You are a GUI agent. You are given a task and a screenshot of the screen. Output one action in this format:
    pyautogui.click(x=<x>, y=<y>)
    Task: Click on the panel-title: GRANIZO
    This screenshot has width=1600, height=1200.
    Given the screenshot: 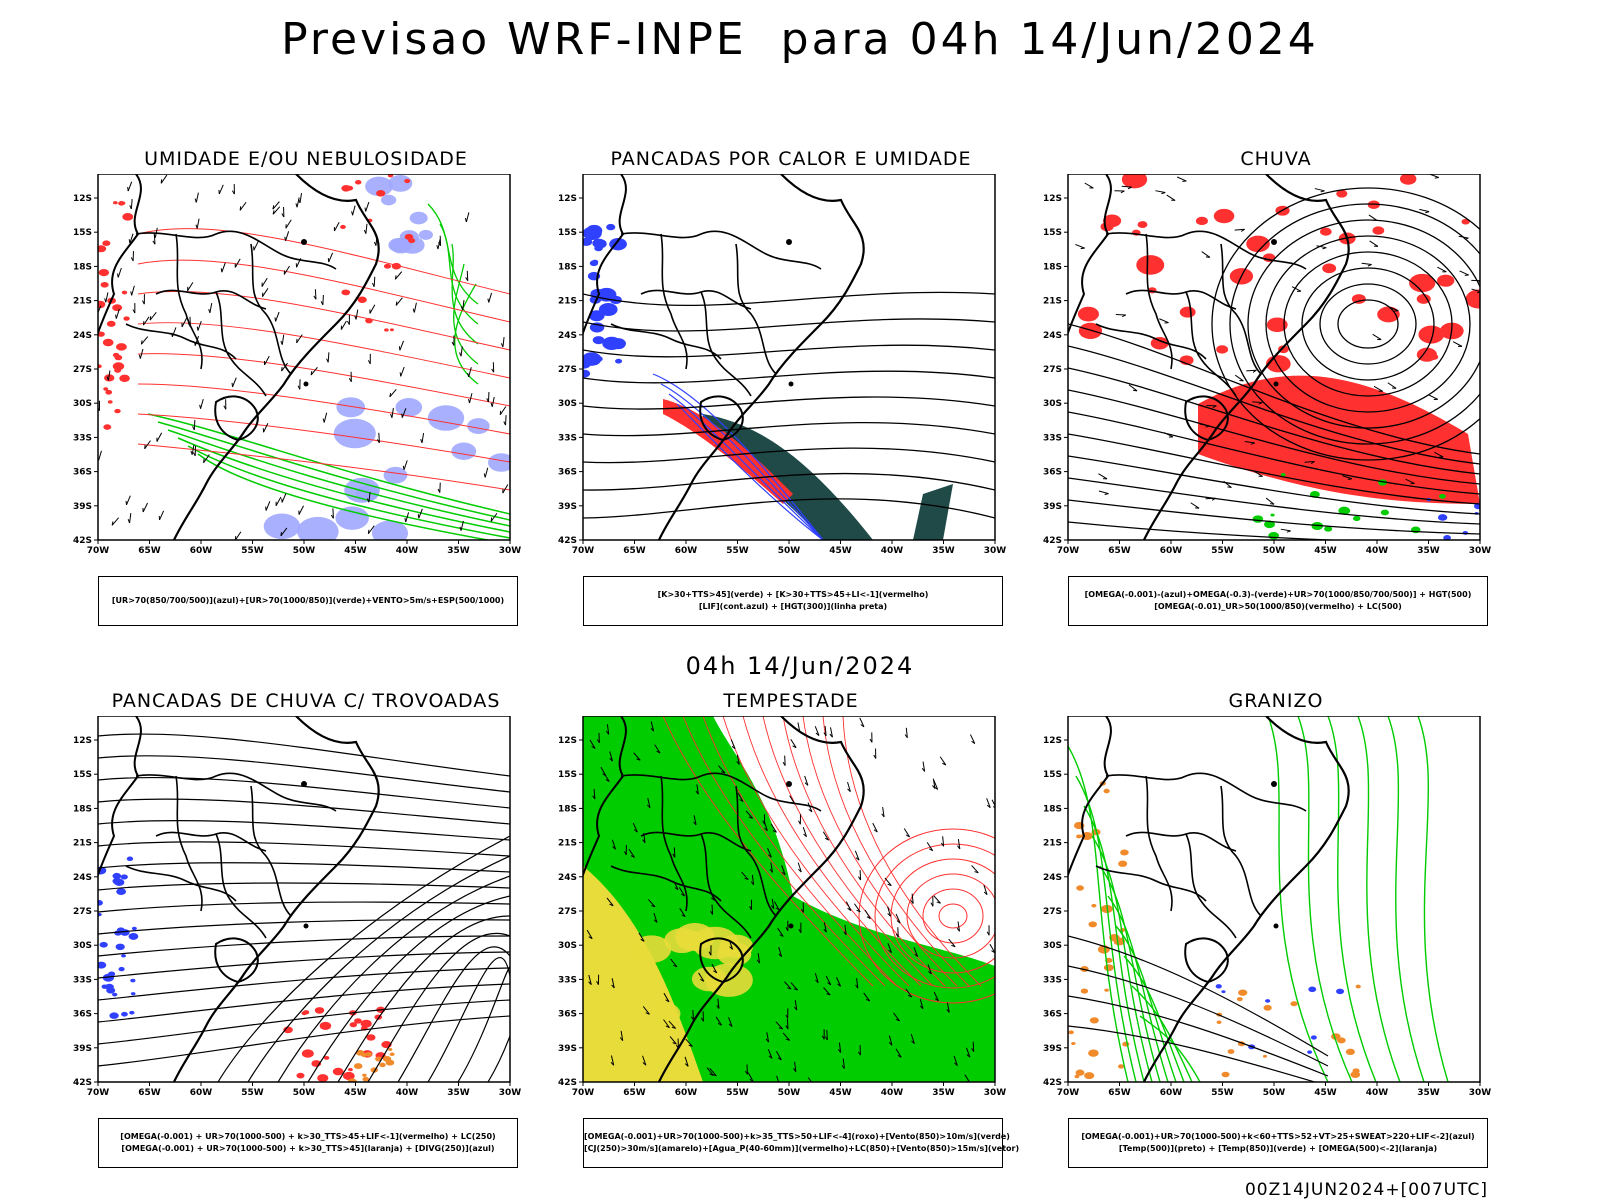 What is the action you would take?
    pyautogui.click(x=1276, y=701)
    